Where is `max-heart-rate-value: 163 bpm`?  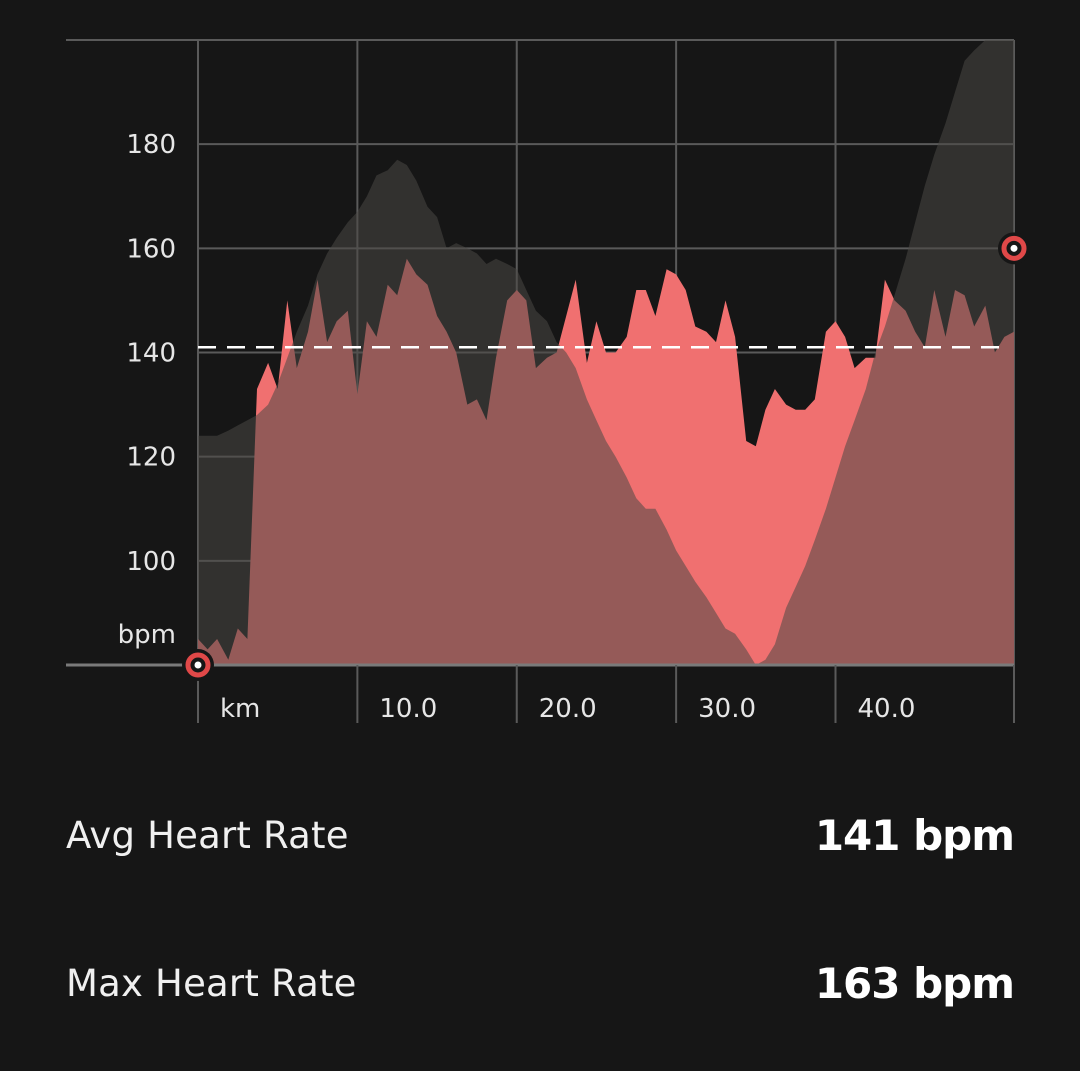
max-heart-rate-value: 163 bpm is located at coordinates (914, 983).